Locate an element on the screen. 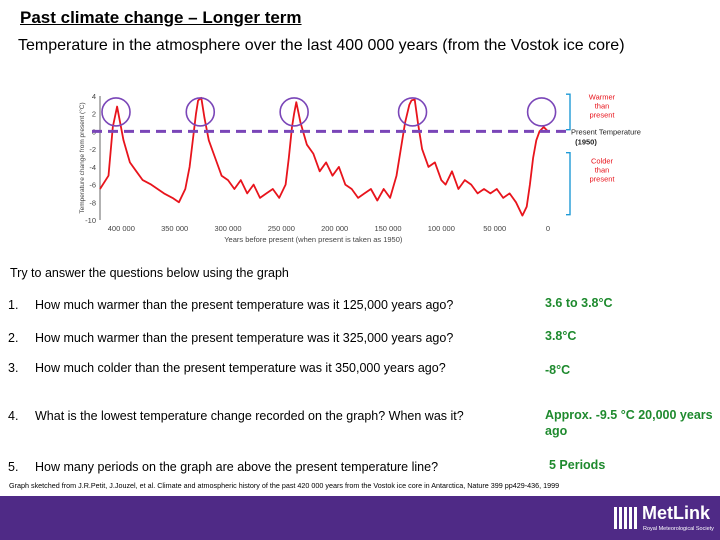 The width and height of the screenshot is (720, 540). x-tick-label: 150 000 is located at coordinates (387, 228).